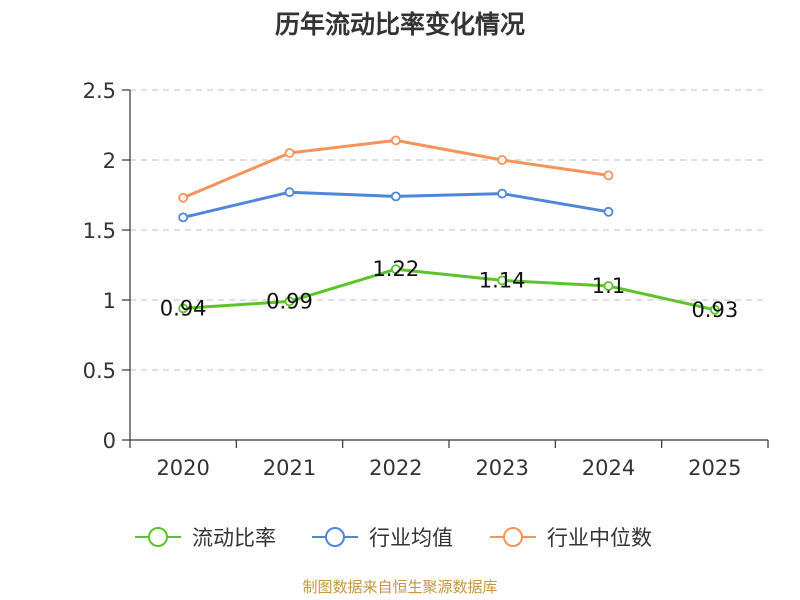 Image resolution: width=800 pixels, height=600 pixels. I want to click on legend-label-0: 流动比率, so click(234, 538).